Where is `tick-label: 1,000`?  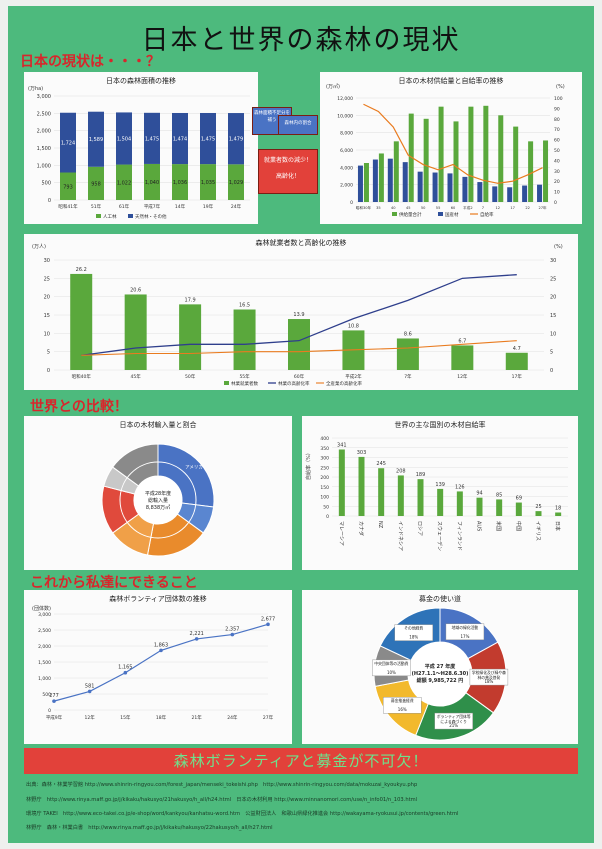
tick-label: 1,000 is located at coordinates (44, 679).